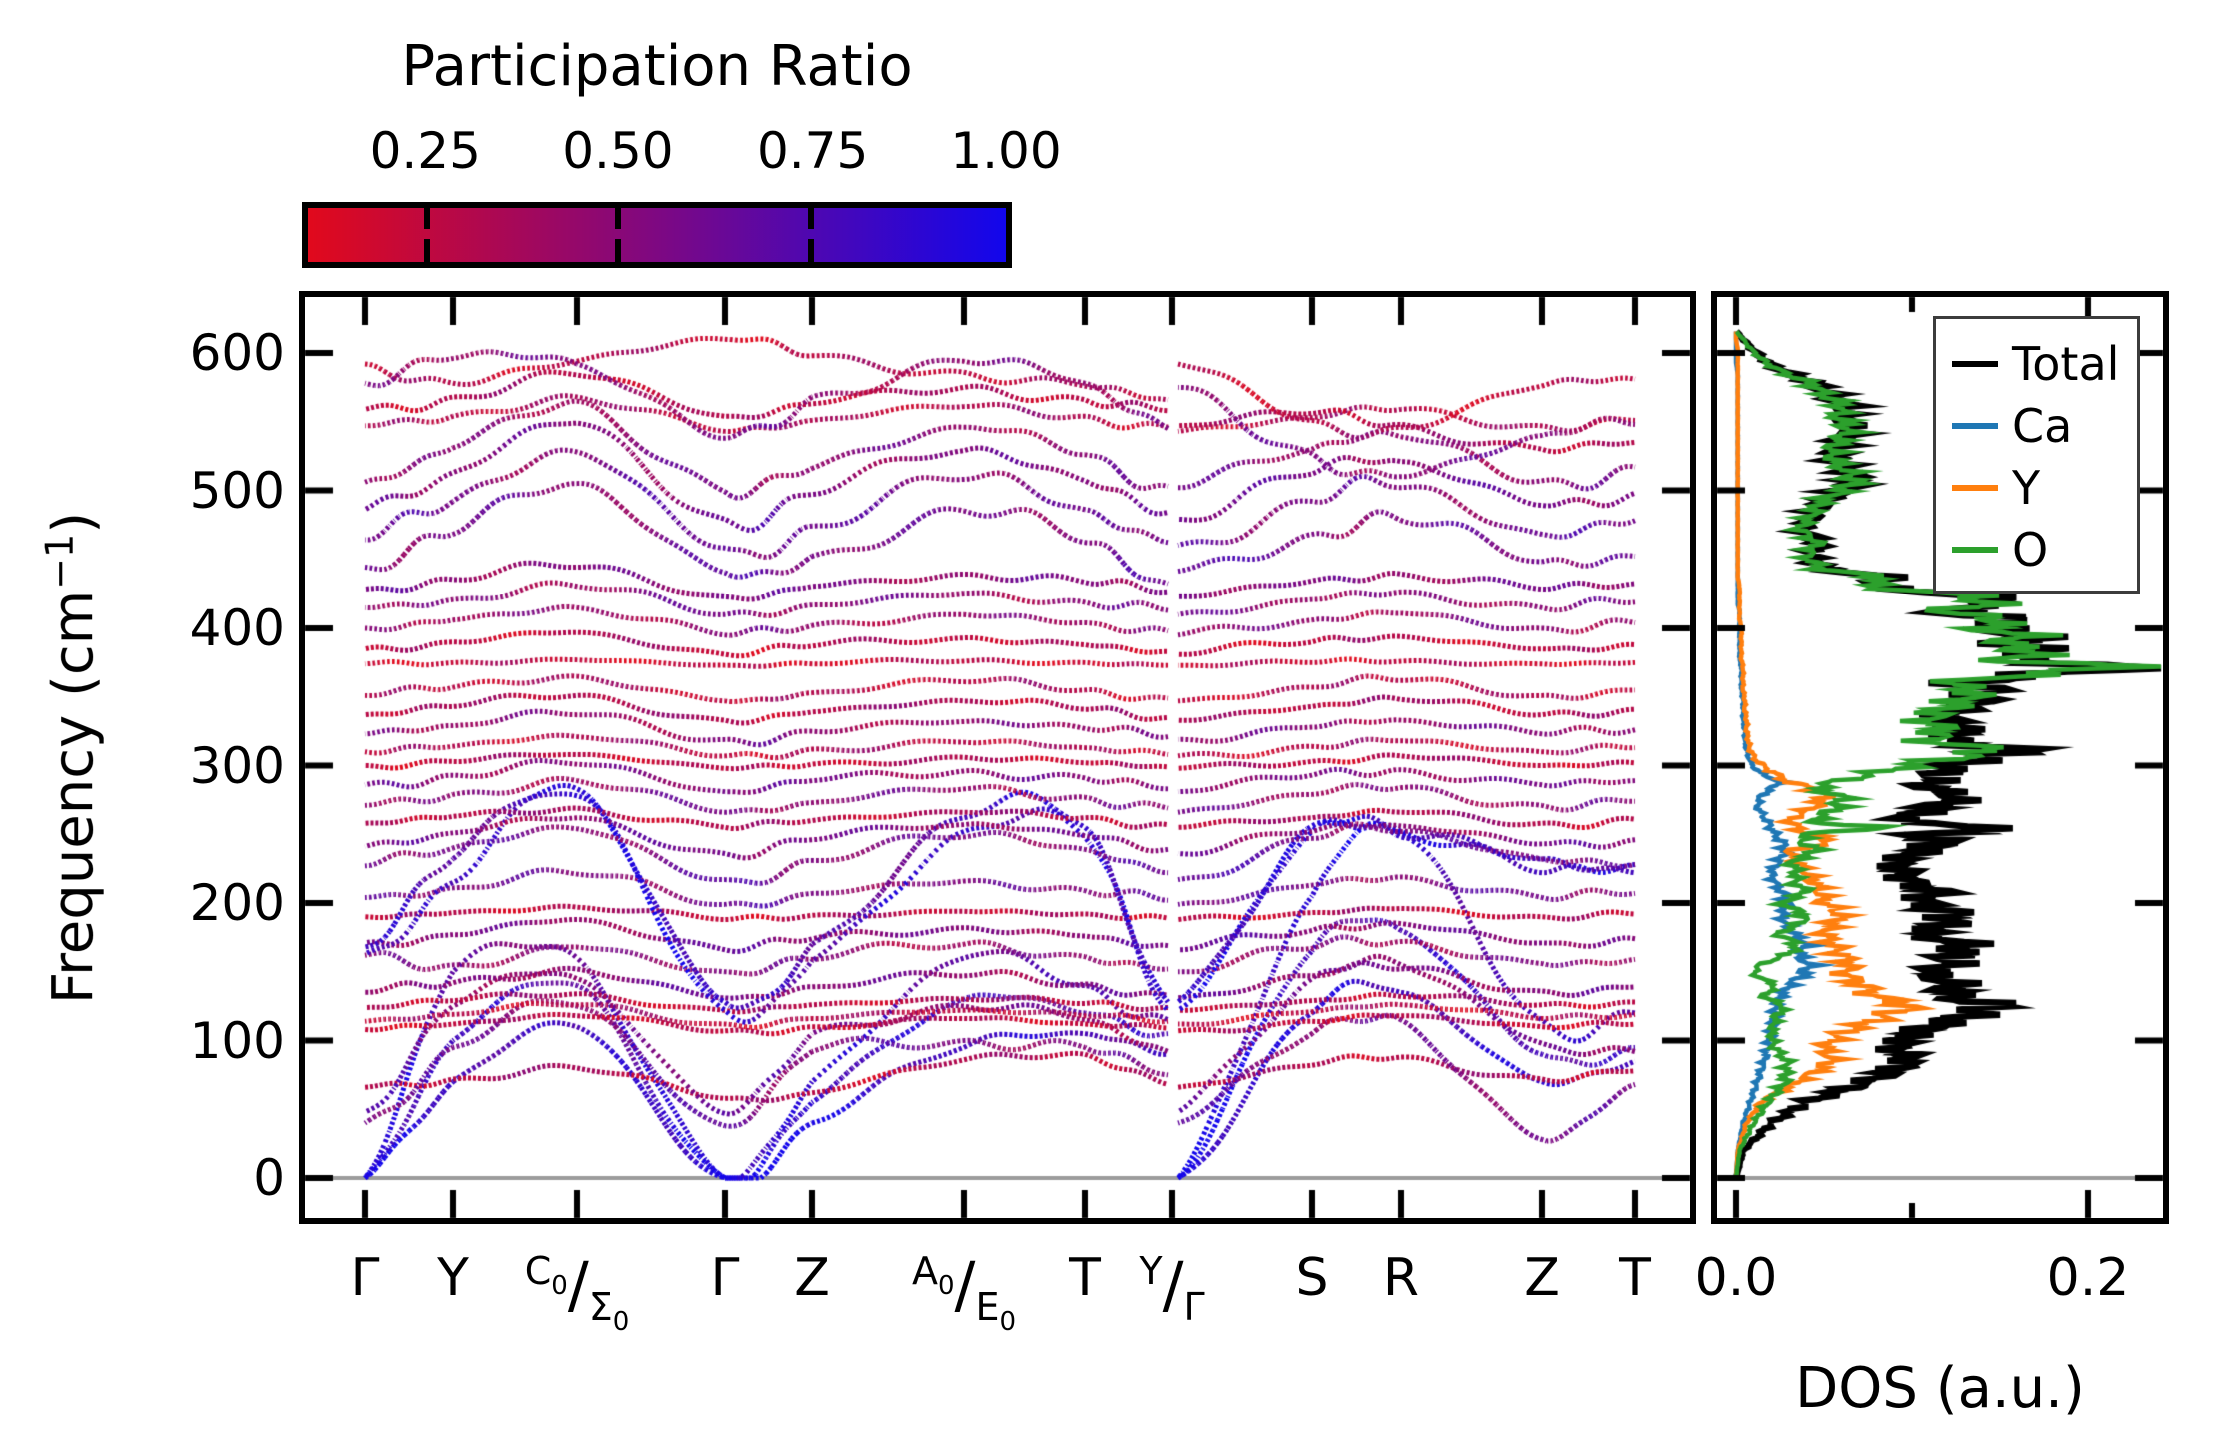 This screenshot has height=1455, width=2222. I want to click on legend-item-ca: Ca, so click(2044, 426).